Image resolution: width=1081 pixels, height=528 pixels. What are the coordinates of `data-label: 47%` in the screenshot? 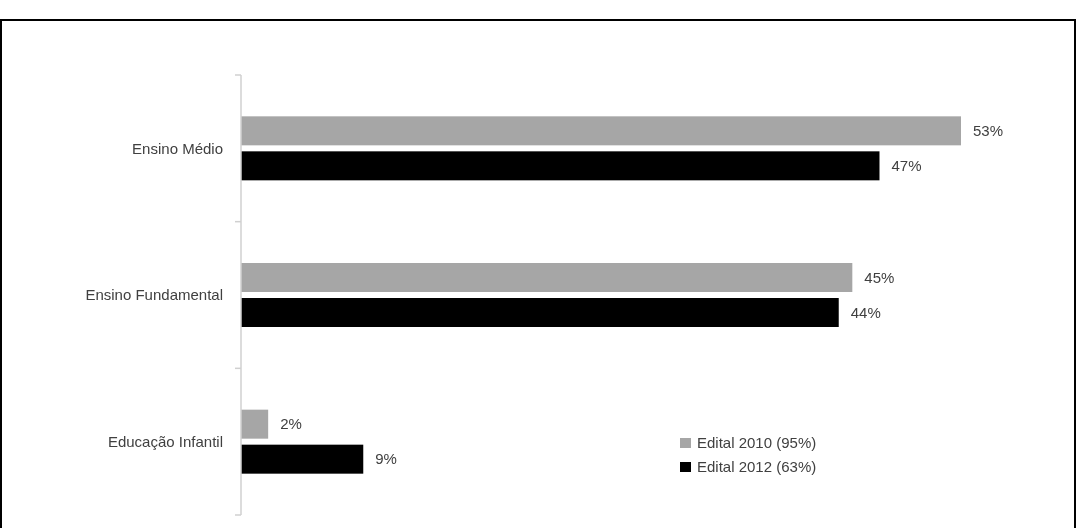 It's located at (906, 166).